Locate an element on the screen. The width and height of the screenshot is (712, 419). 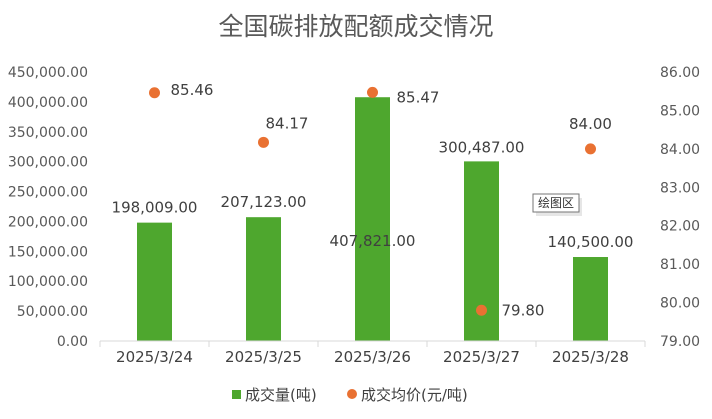
legend-swatch-price is located at coordinates (352, 394).